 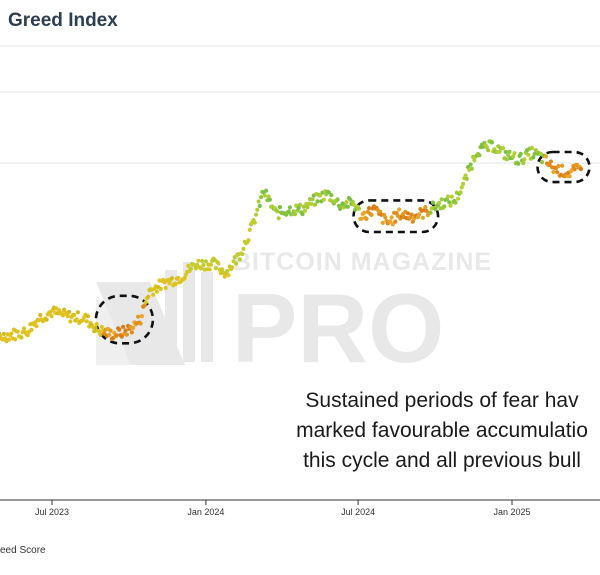 I want to click on watermark-main-text: PRO, so click(x=338, y=328).